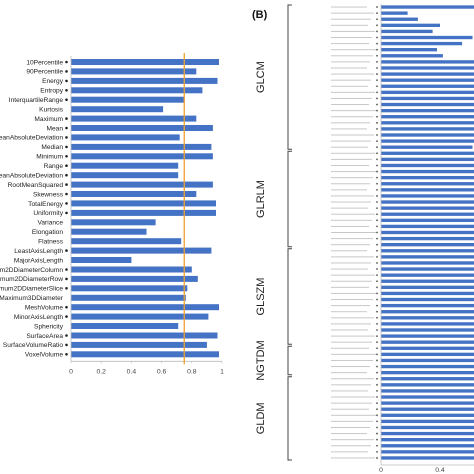  What do you see at coordinates (261, 360) in the screenshot?
I see `group-label: NGTDM` at bounding box center [261, 360].